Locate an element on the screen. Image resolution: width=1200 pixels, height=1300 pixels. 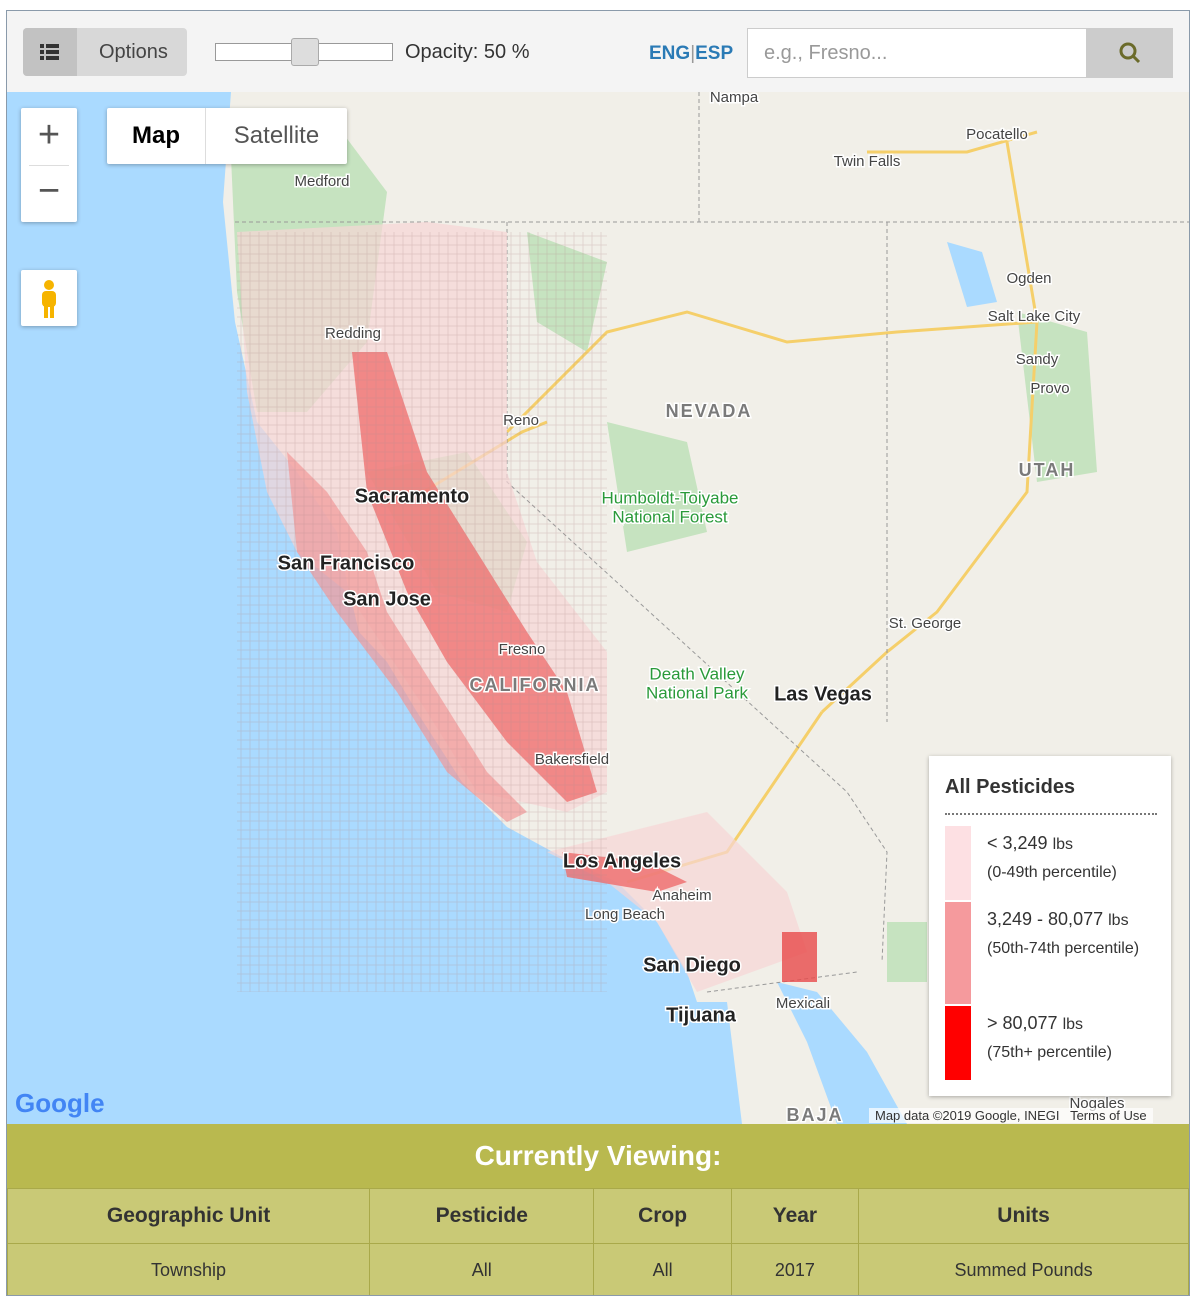
legend-range: < 3,249 is located at coordinates (1017, 843).